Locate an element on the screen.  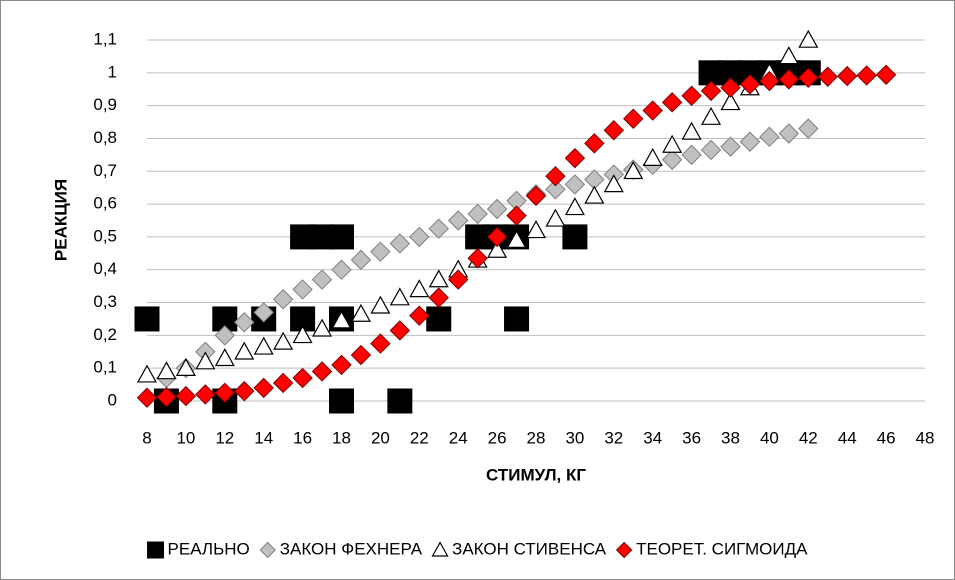
y-tick-label: 0,6 is located at coordinates (105, 203).